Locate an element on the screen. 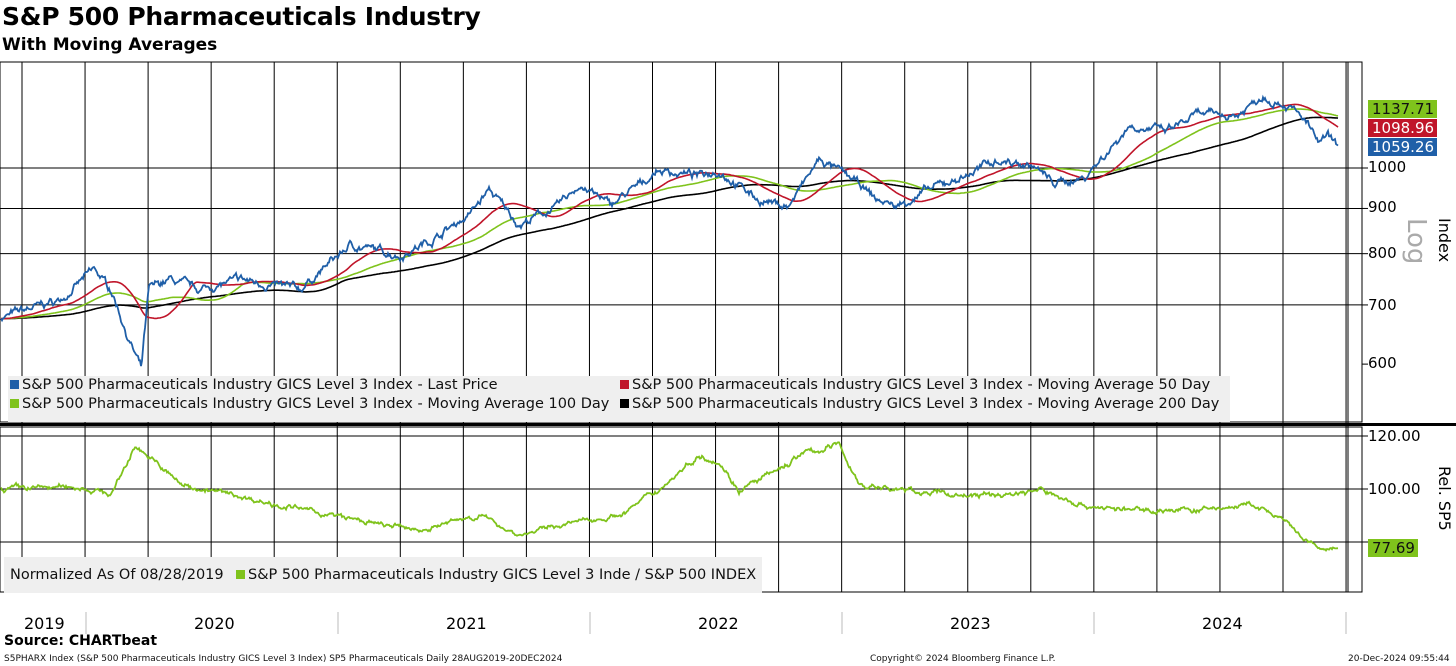 This screenshot has height=666, width=1456. ma100-last-value-tag: 1137.71 is located at coordinates (1403, 109).